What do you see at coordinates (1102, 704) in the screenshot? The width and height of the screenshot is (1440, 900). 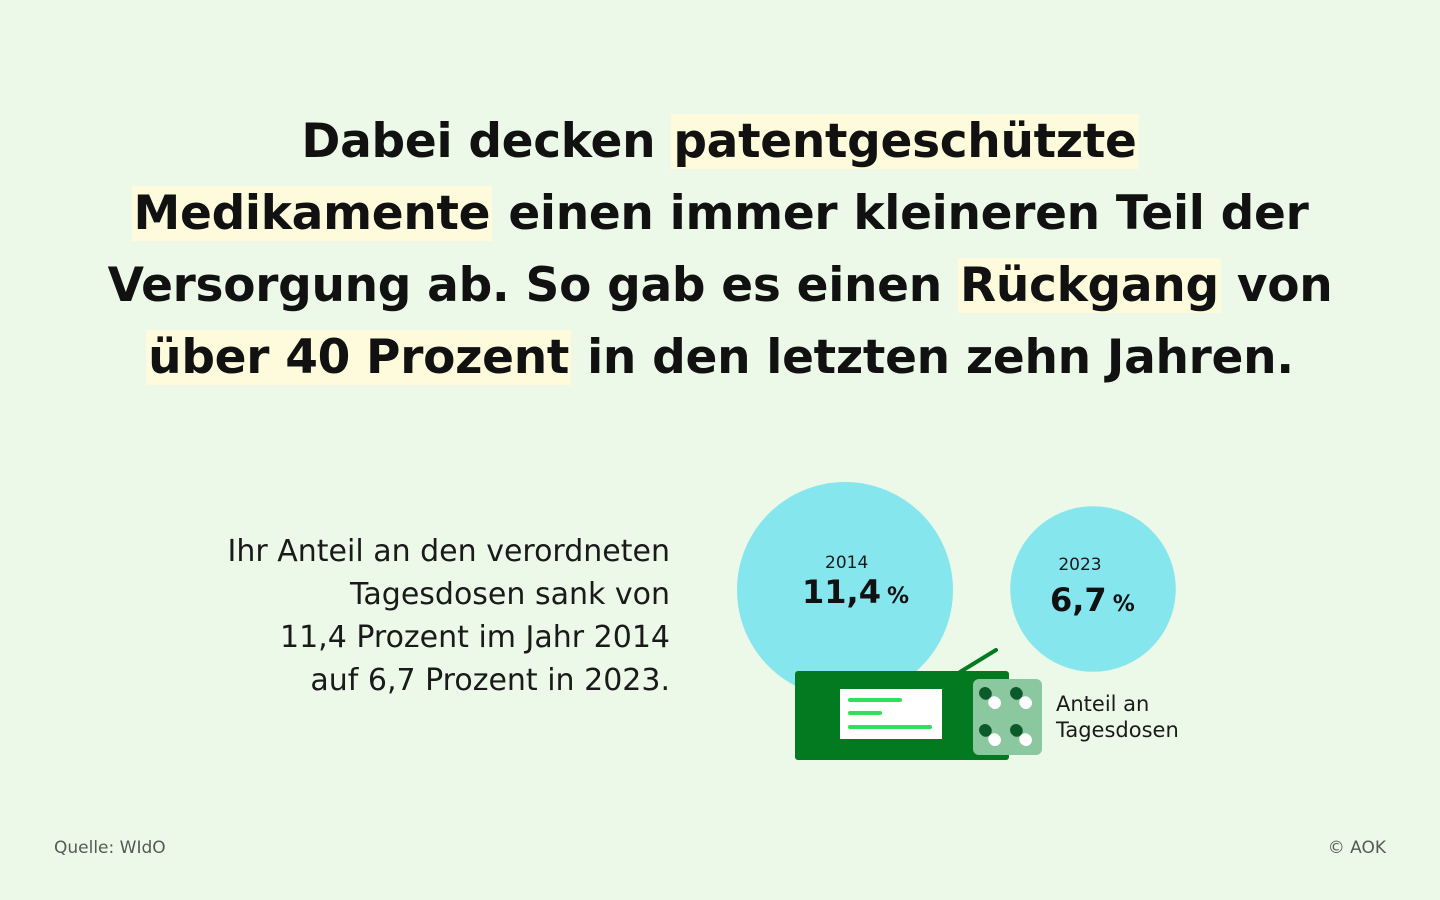 I see `legend-line-1: Anteil an` at bounding box center [1102, 704].